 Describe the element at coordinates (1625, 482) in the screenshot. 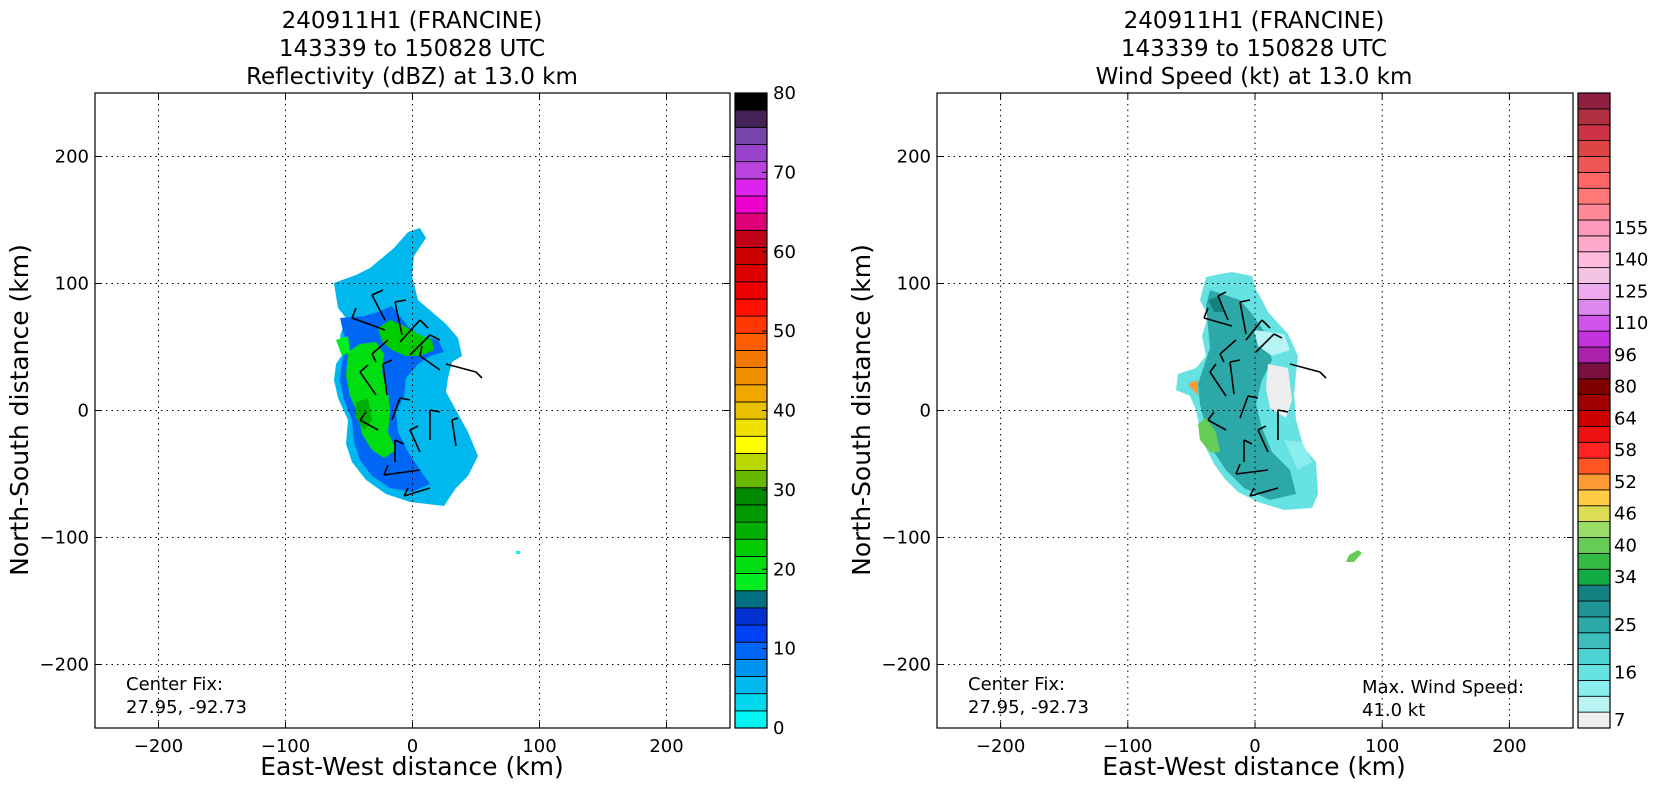

I see `colorbar-tick-label: 52` at that location.